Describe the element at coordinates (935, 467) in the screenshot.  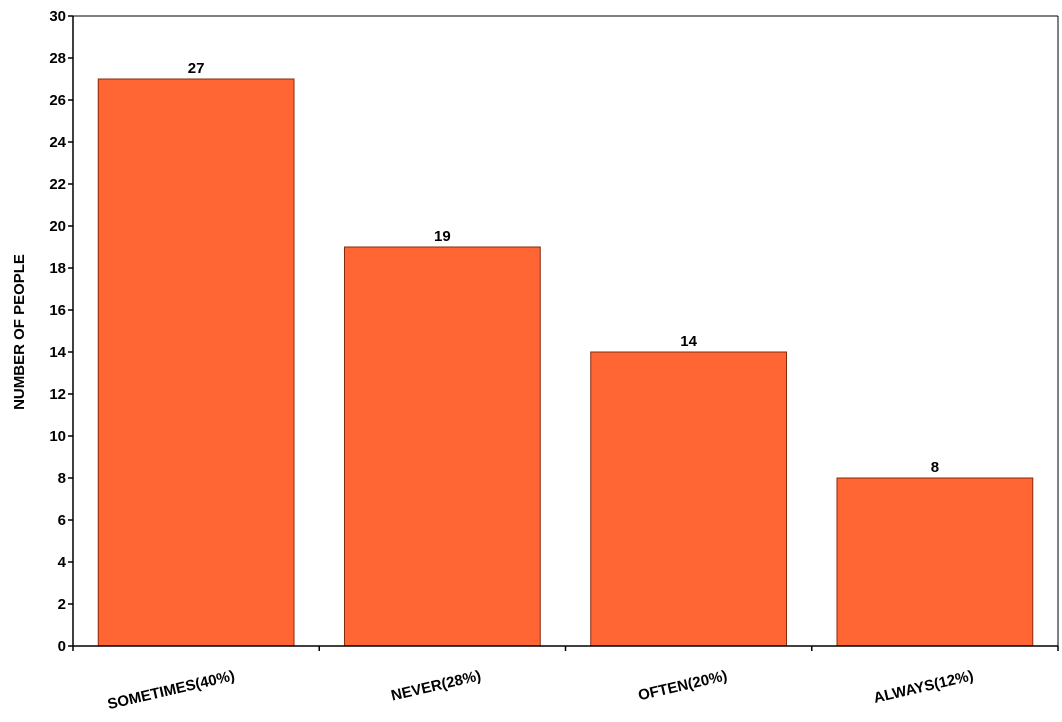
I see `data-label-4: 8` at that location.